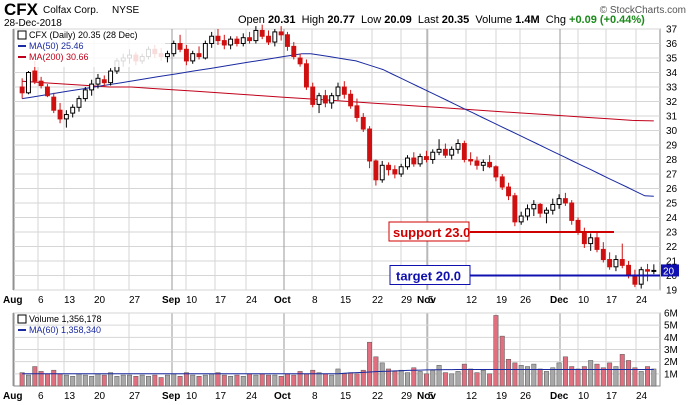  Describe the element at coordinates (672, 73) in the screenshot. I see `price-y-tick: 34` at that location.